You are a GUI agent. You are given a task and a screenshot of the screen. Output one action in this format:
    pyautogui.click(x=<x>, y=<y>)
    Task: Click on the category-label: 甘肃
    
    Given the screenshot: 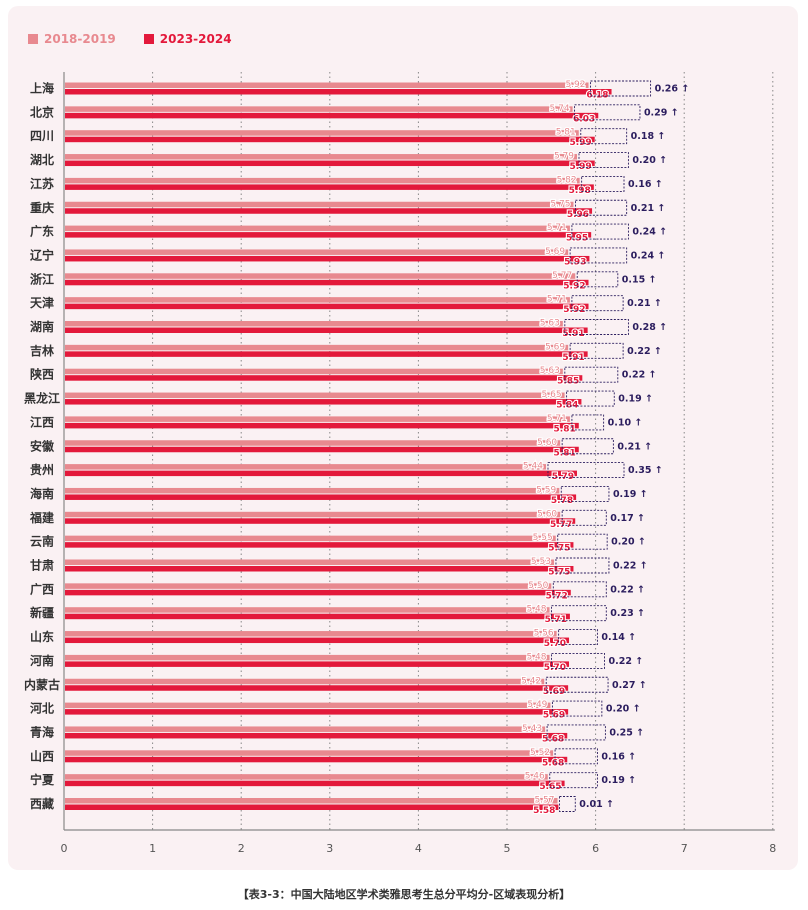 What is the action you would take?
    pyautogui.click(x=42, y=565)
    